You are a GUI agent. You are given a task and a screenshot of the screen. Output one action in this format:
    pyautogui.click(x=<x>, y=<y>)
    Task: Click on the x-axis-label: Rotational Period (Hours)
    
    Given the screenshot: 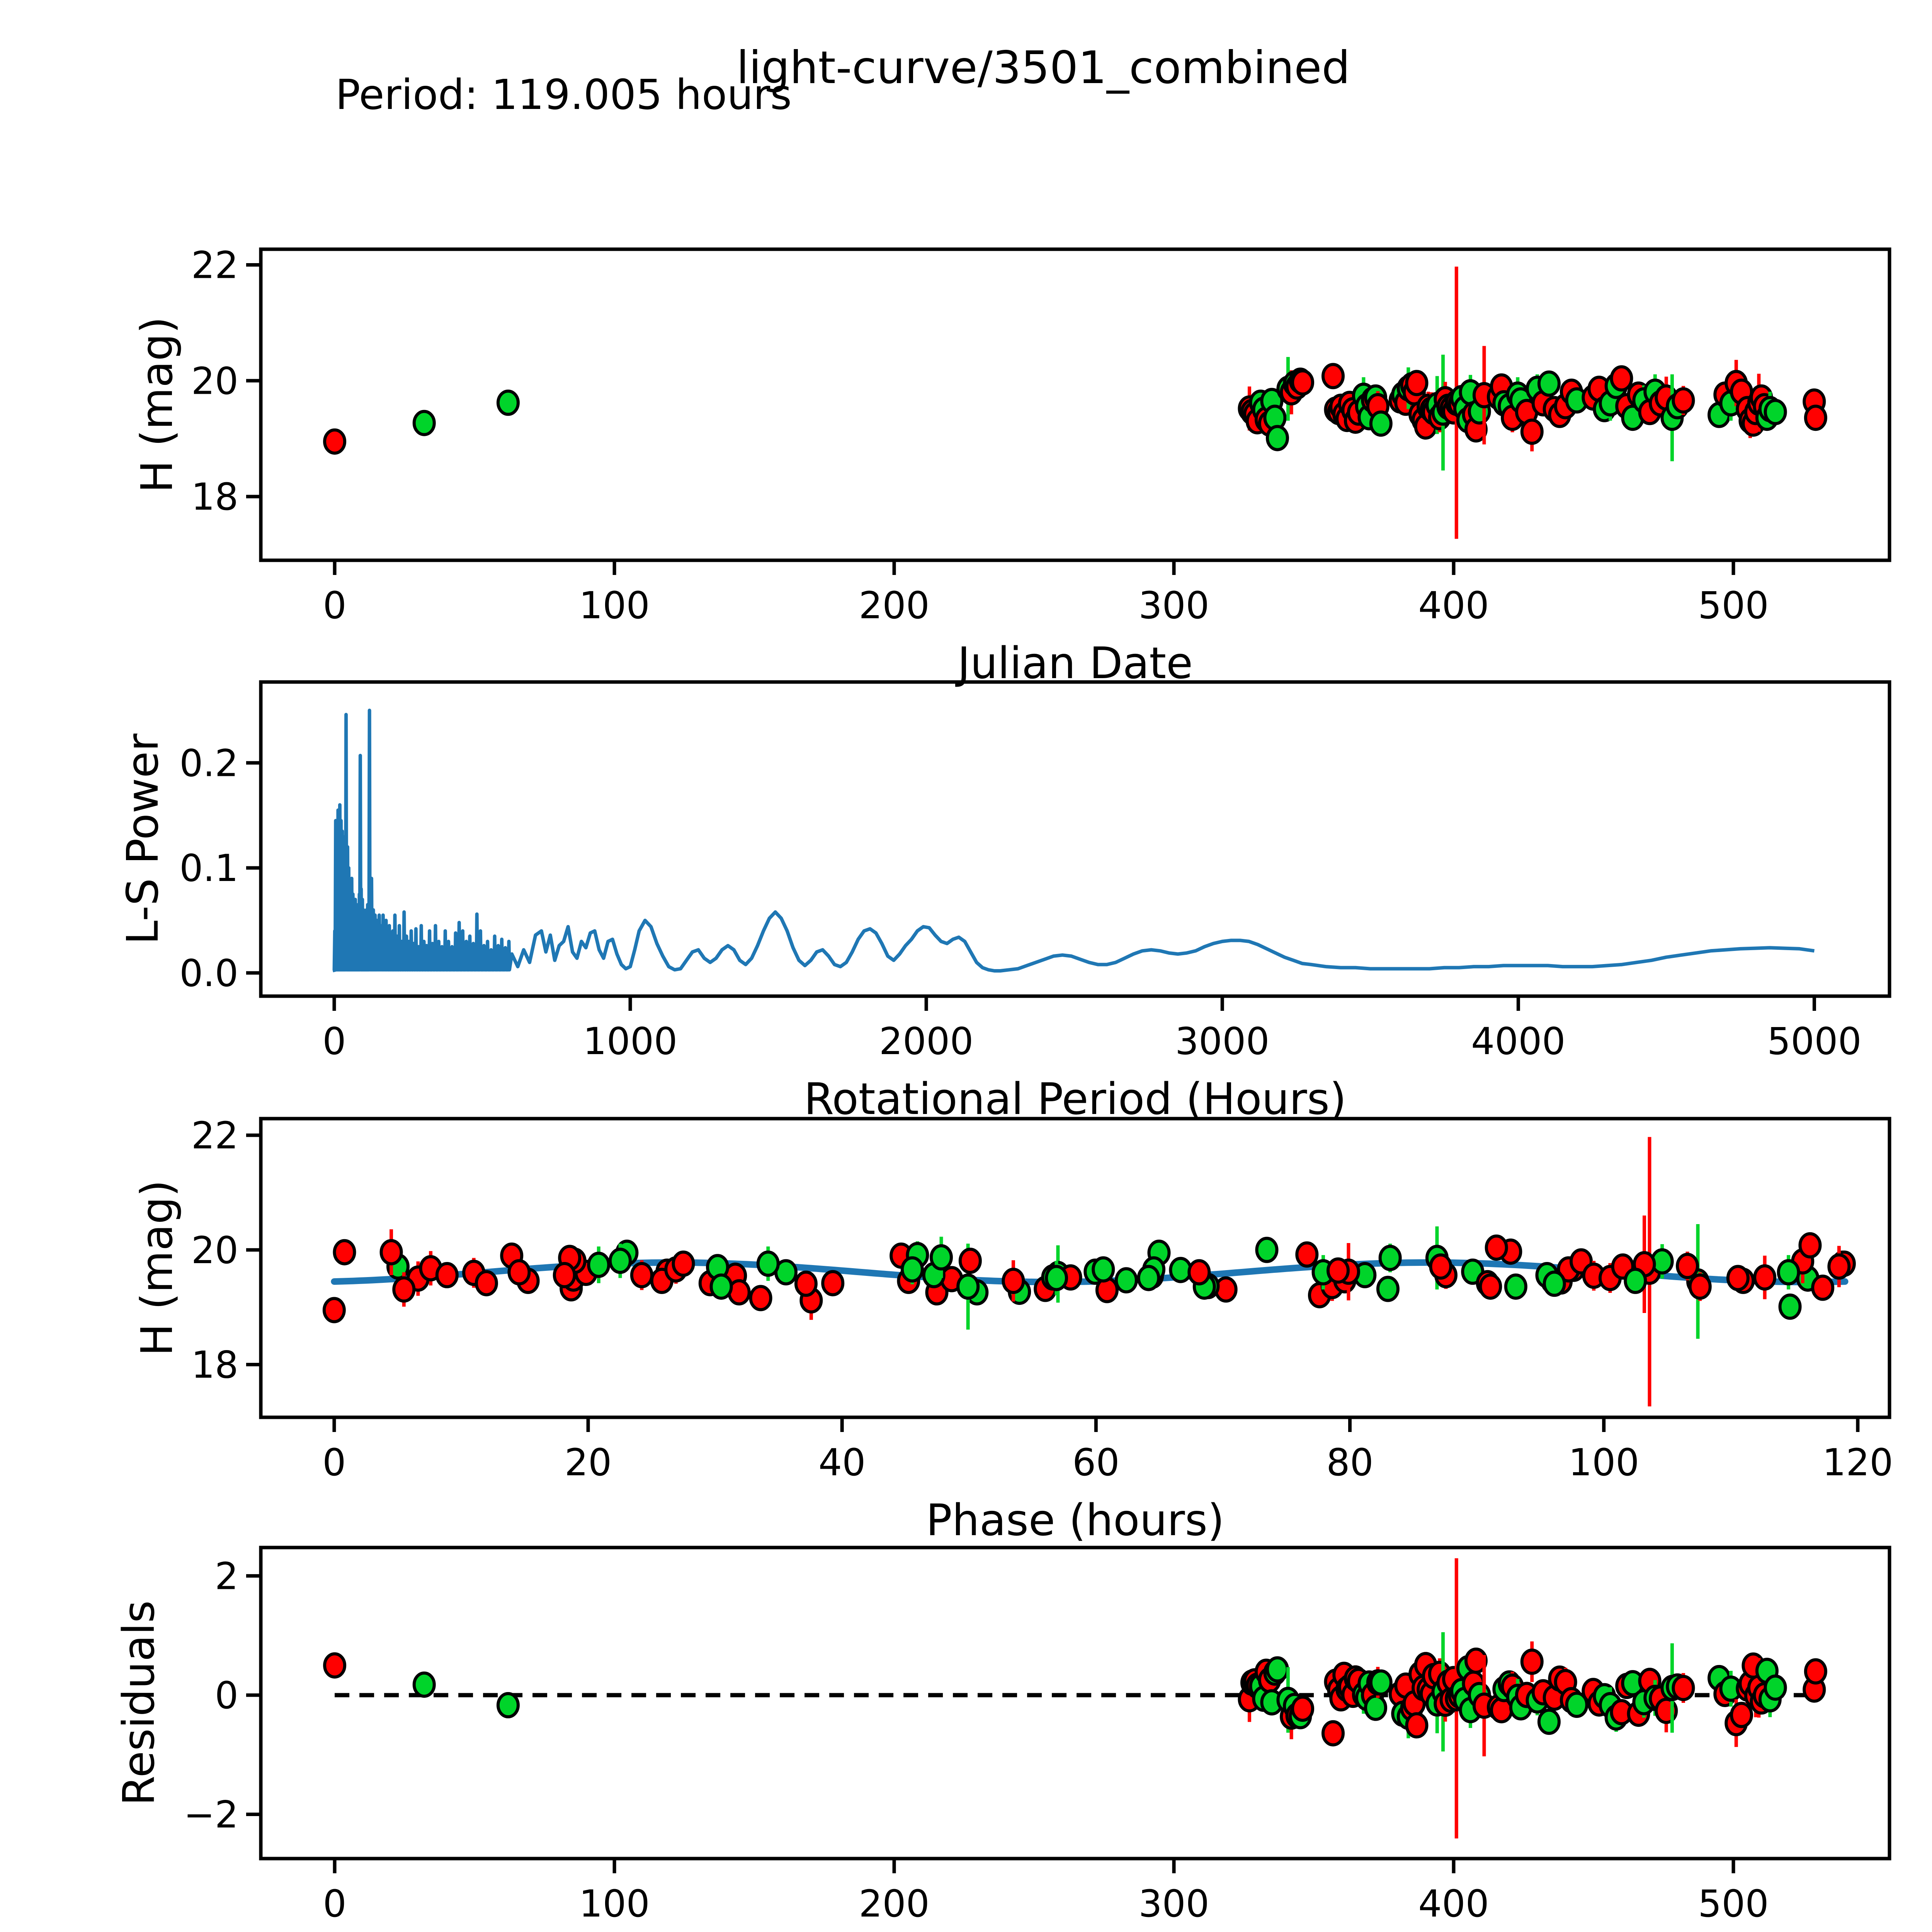 What is the action you would take?
    pyautogui.click(x=1075, y=1099)
    